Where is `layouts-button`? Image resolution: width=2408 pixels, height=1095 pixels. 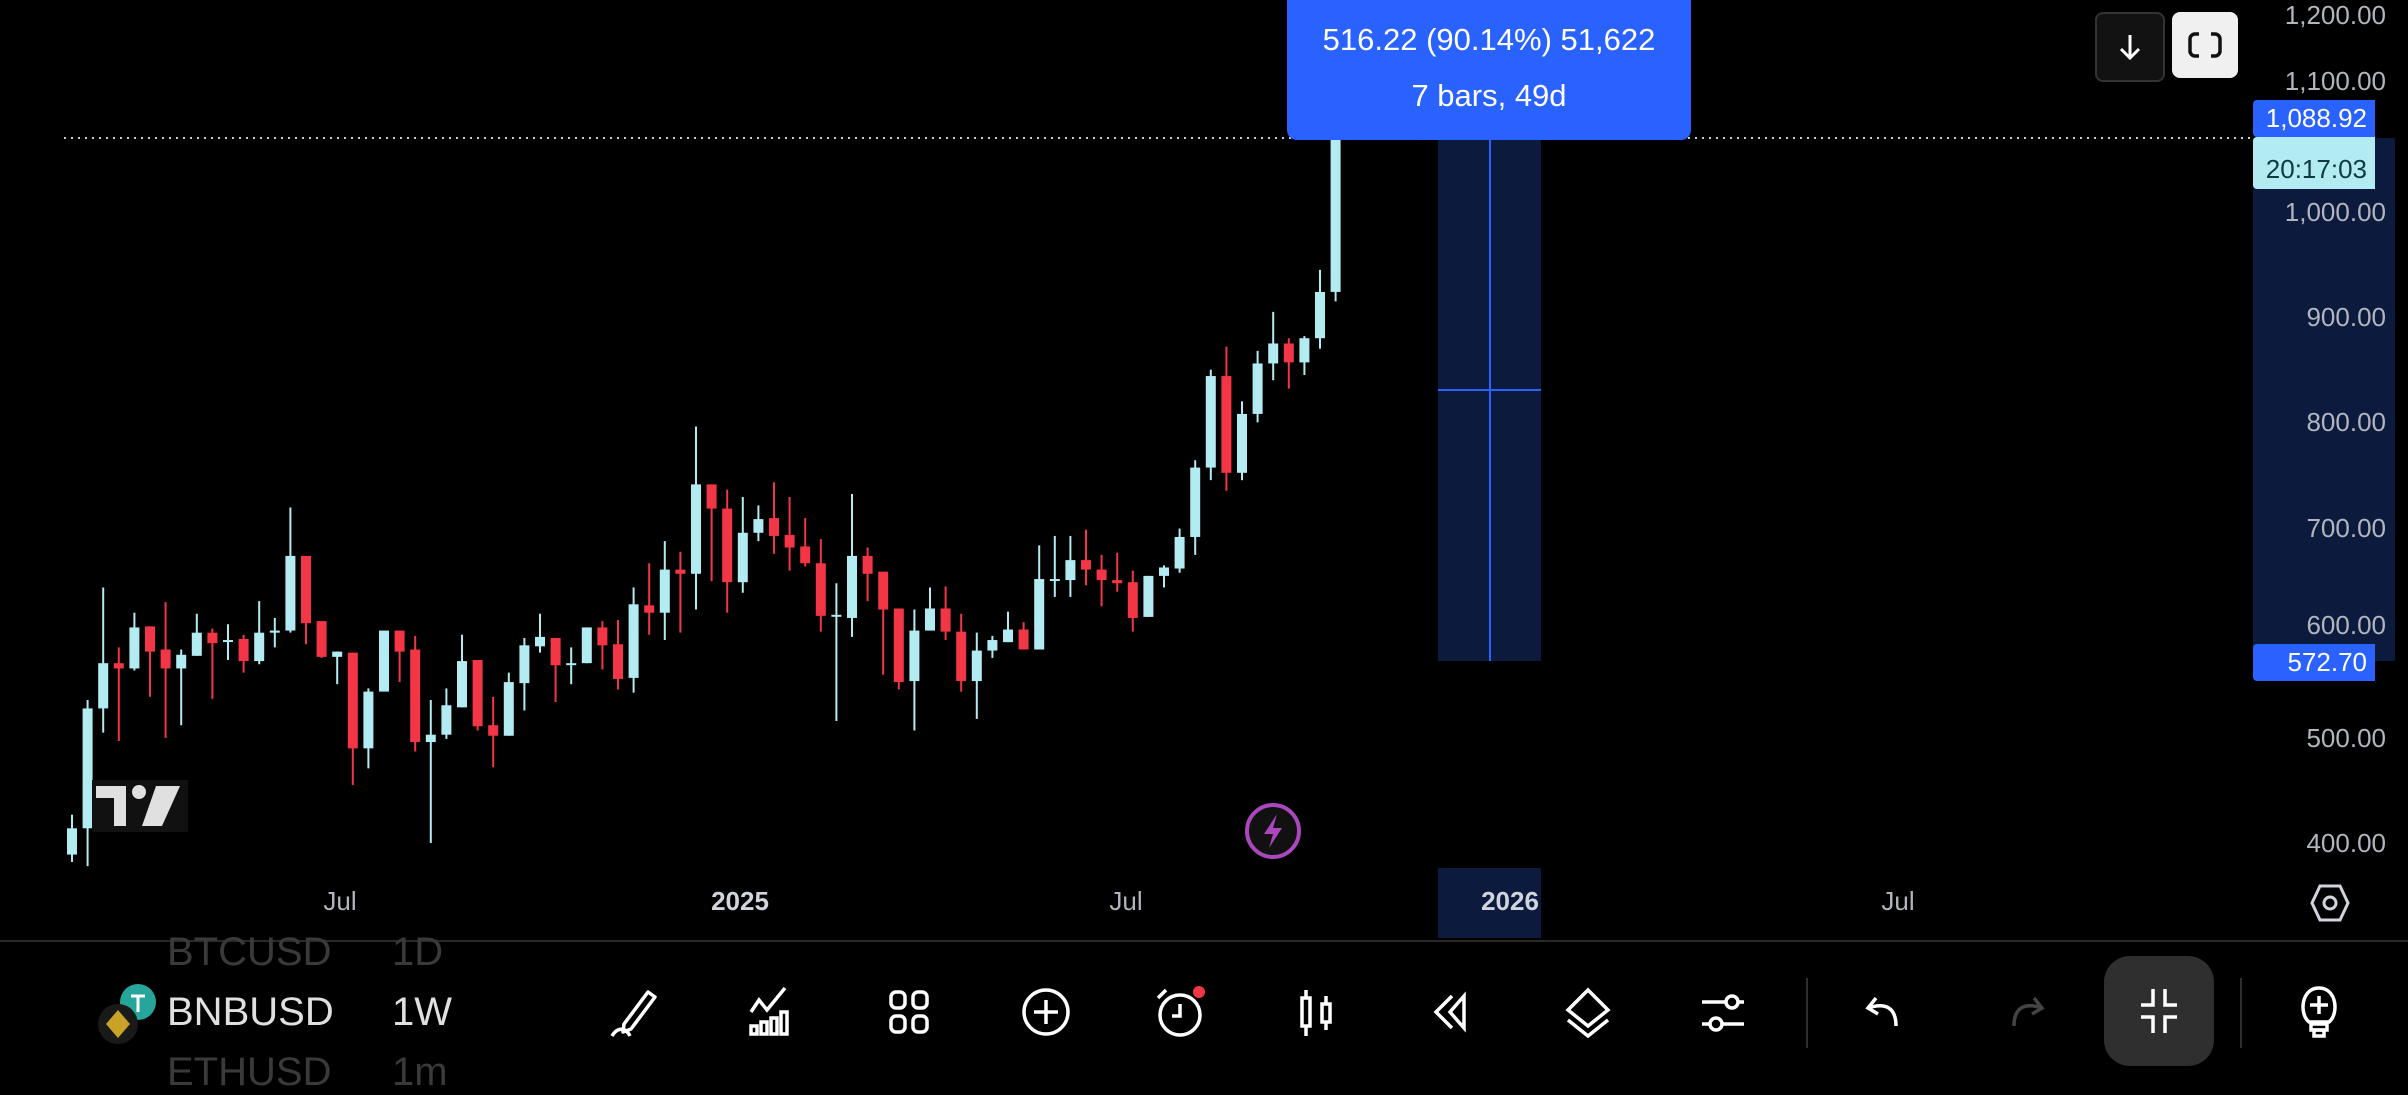 layouts-button is located at coordinates (909, 1012).